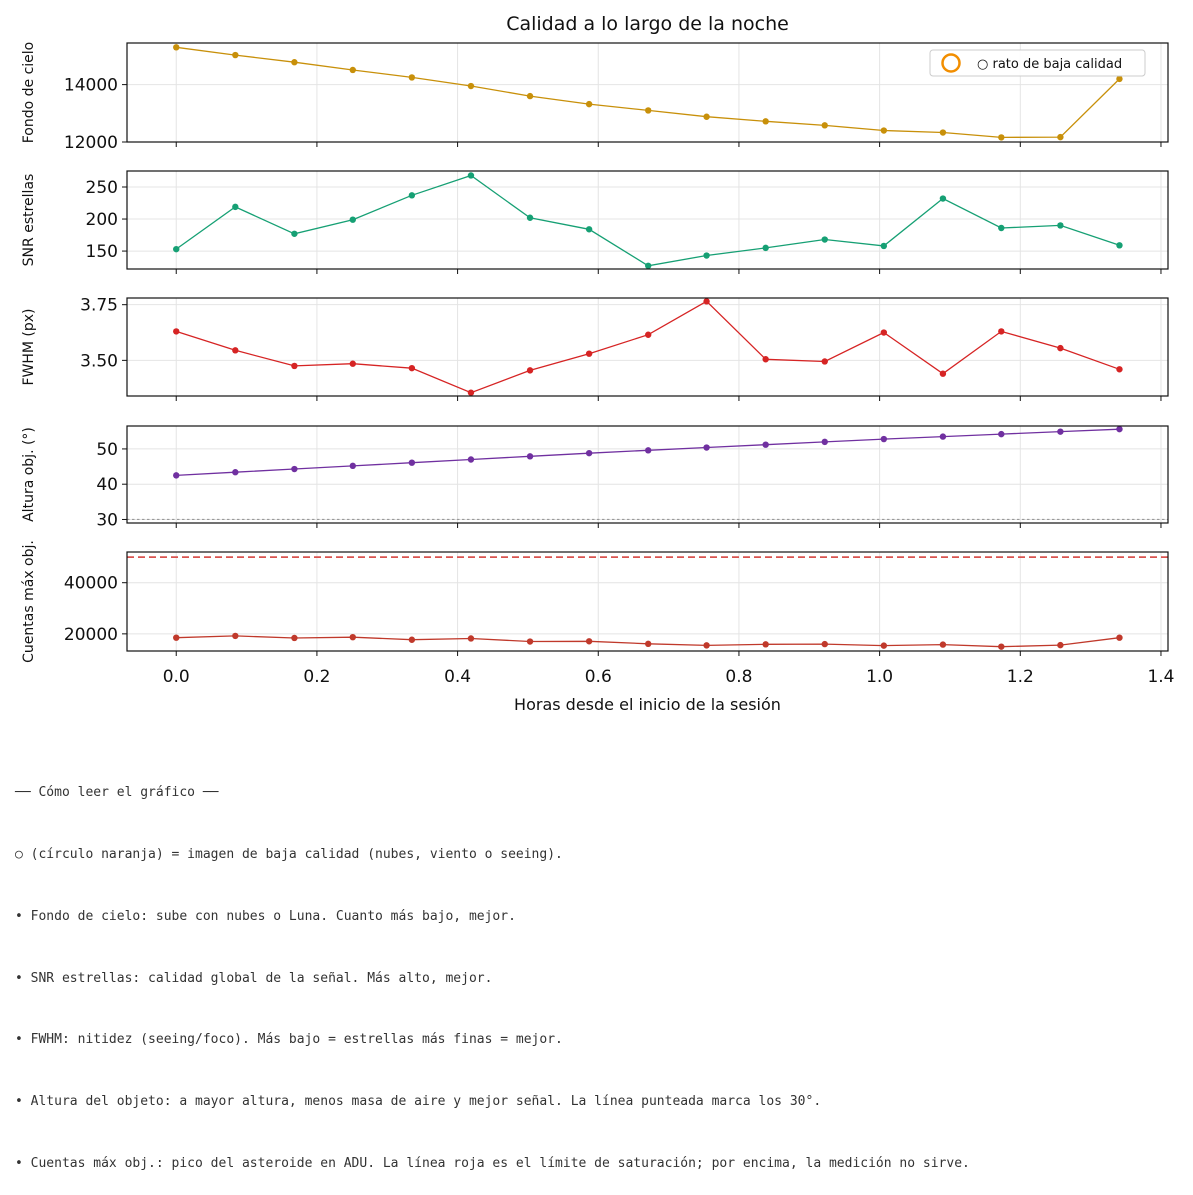 Image resolution: width=1193 pixels, height=1195 pixels. What do you see at coordinates (29, 474) in the screenshot?
I see `panel-4-y-label: Altura obj. (°)` at bounding box center [29, 474].